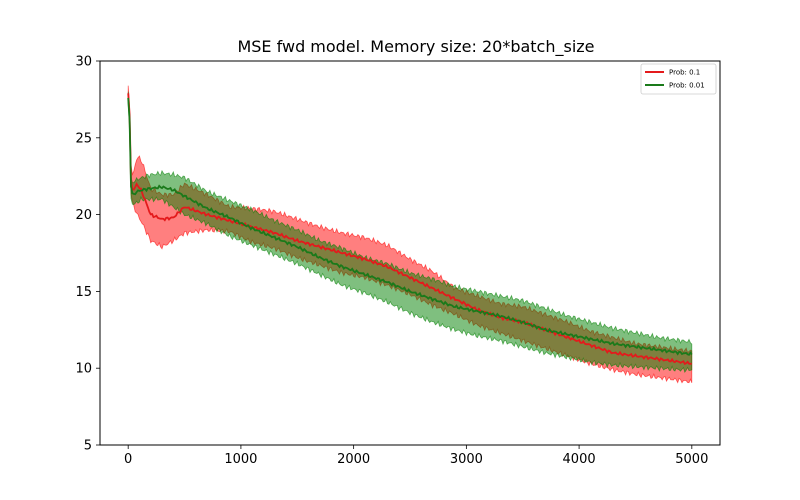 This screenshot has height=500, width=800. Describe the element at coordinates (416, 456) in the screenshot. I see `x-axis-ticks: 0 1000 2000 3000 4000 5000` at that location.